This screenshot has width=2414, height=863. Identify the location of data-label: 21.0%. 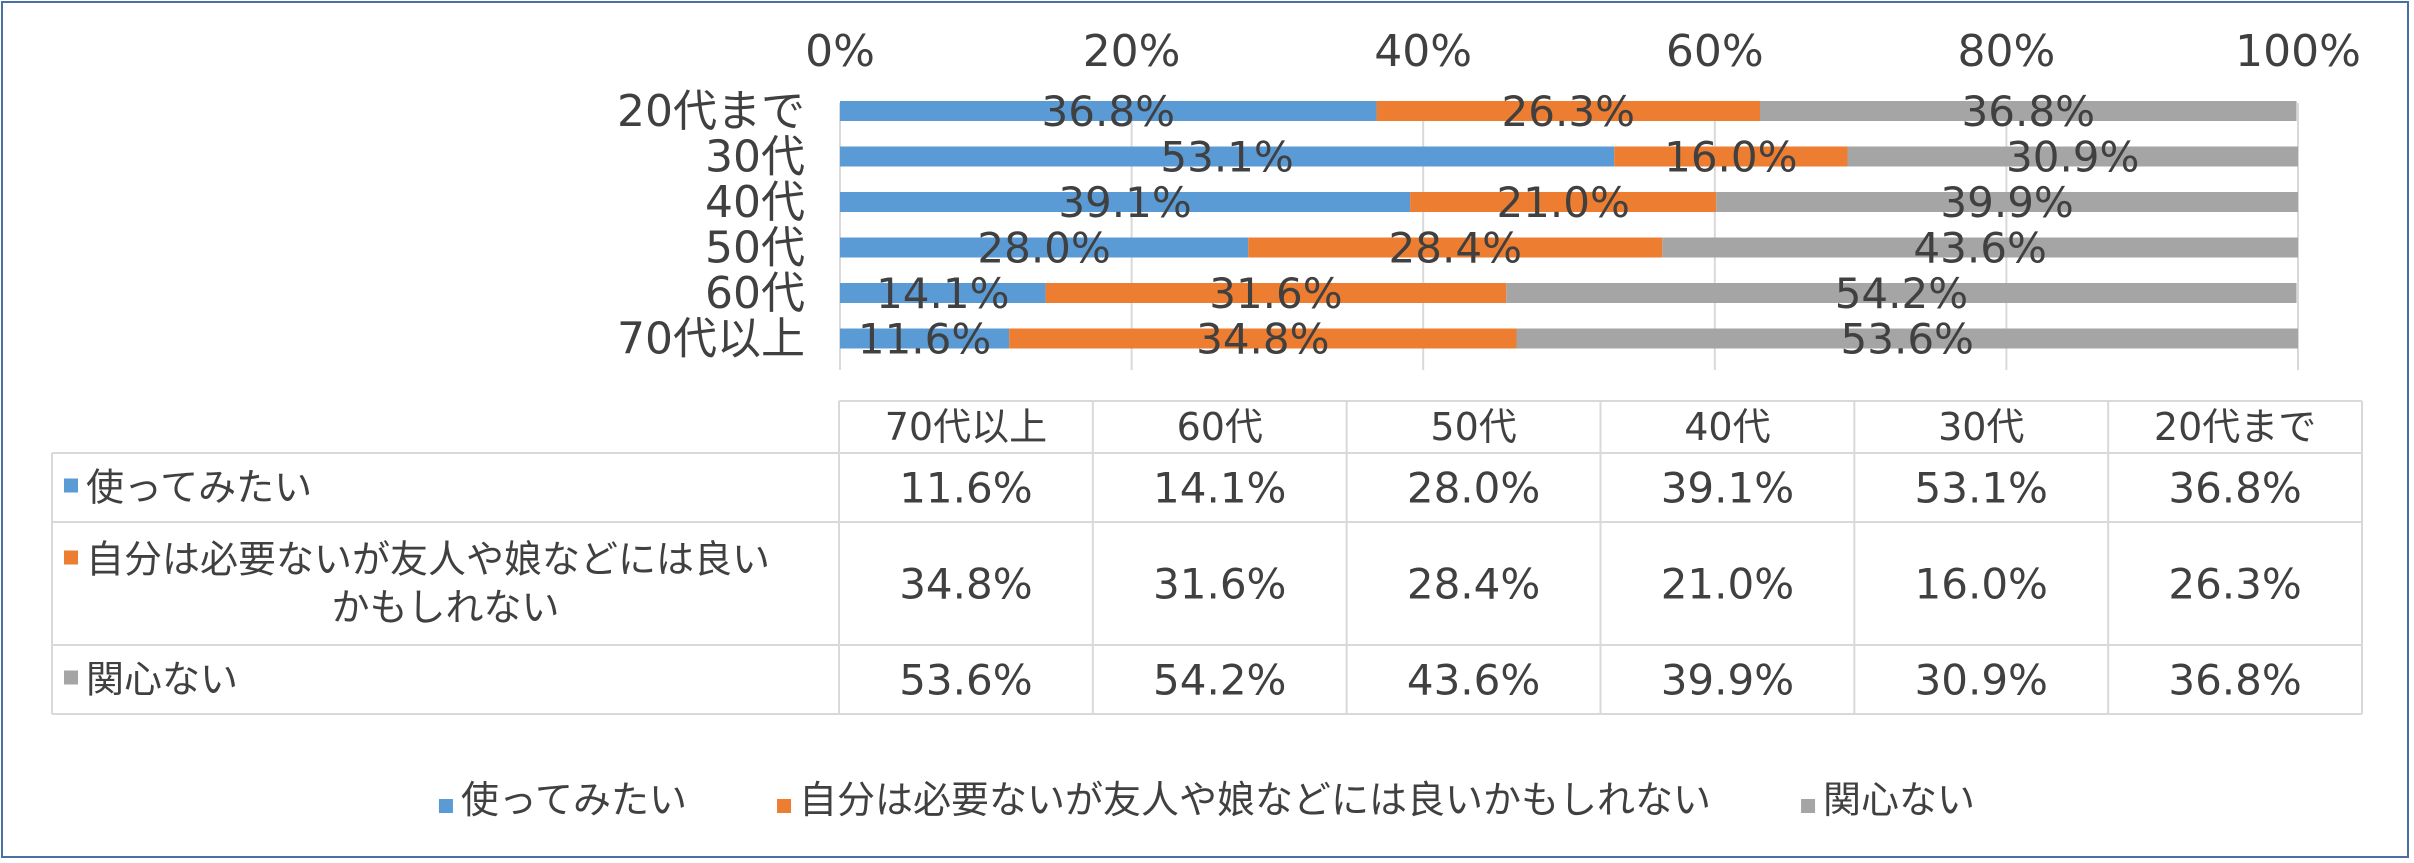
(1562, 202).